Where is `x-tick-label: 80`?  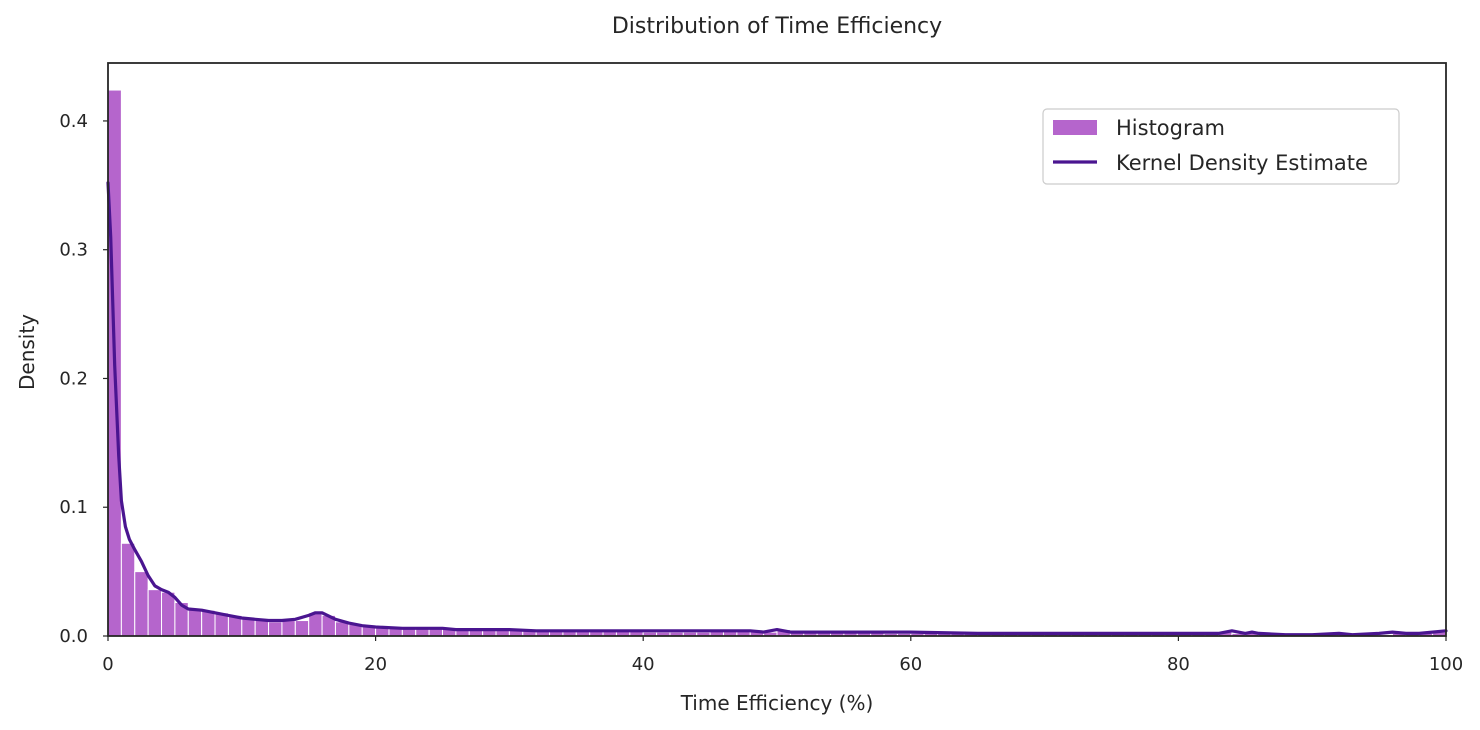
x-tick-label: 80 is located at coordinates (1178, 664).